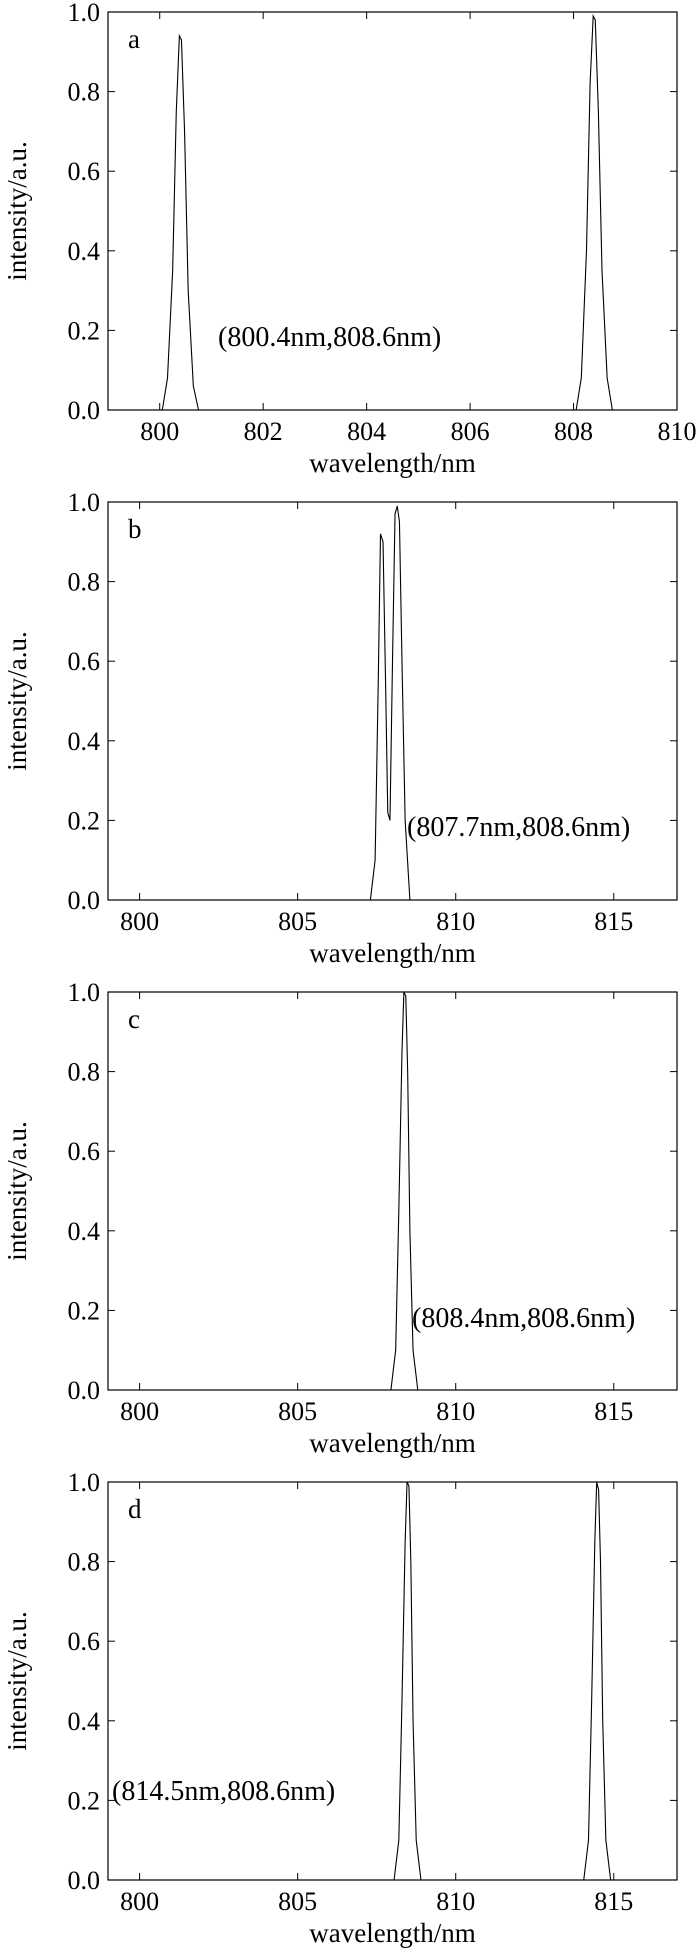 This screenshot has height=1948, width=700. I want to click on x-tick-label: 804, so click(366, 431).